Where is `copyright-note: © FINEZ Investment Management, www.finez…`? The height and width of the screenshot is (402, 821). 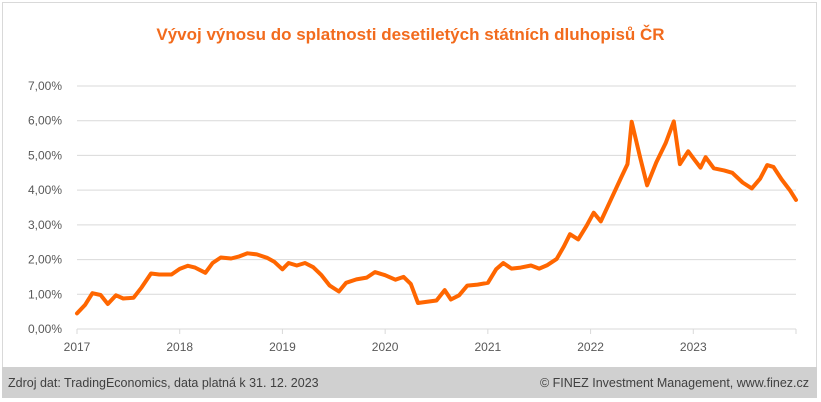 copyright-note: © FINEZ Investment Management, www.finez… is located at coordinates (674, 383).